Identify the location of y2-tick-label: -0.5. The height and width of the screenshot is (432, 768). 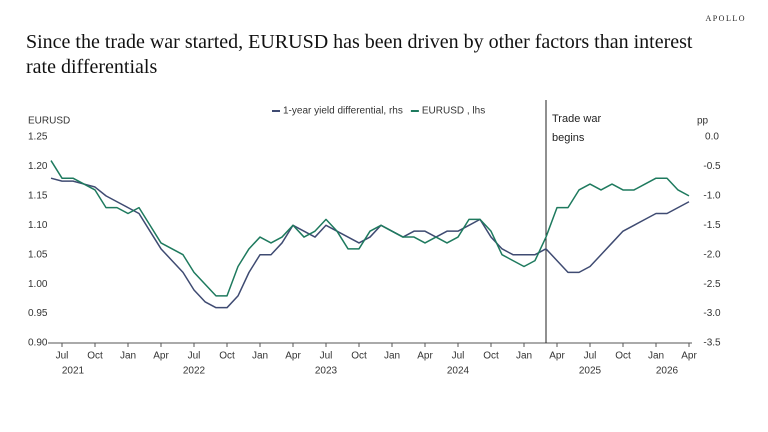
(712, 166).